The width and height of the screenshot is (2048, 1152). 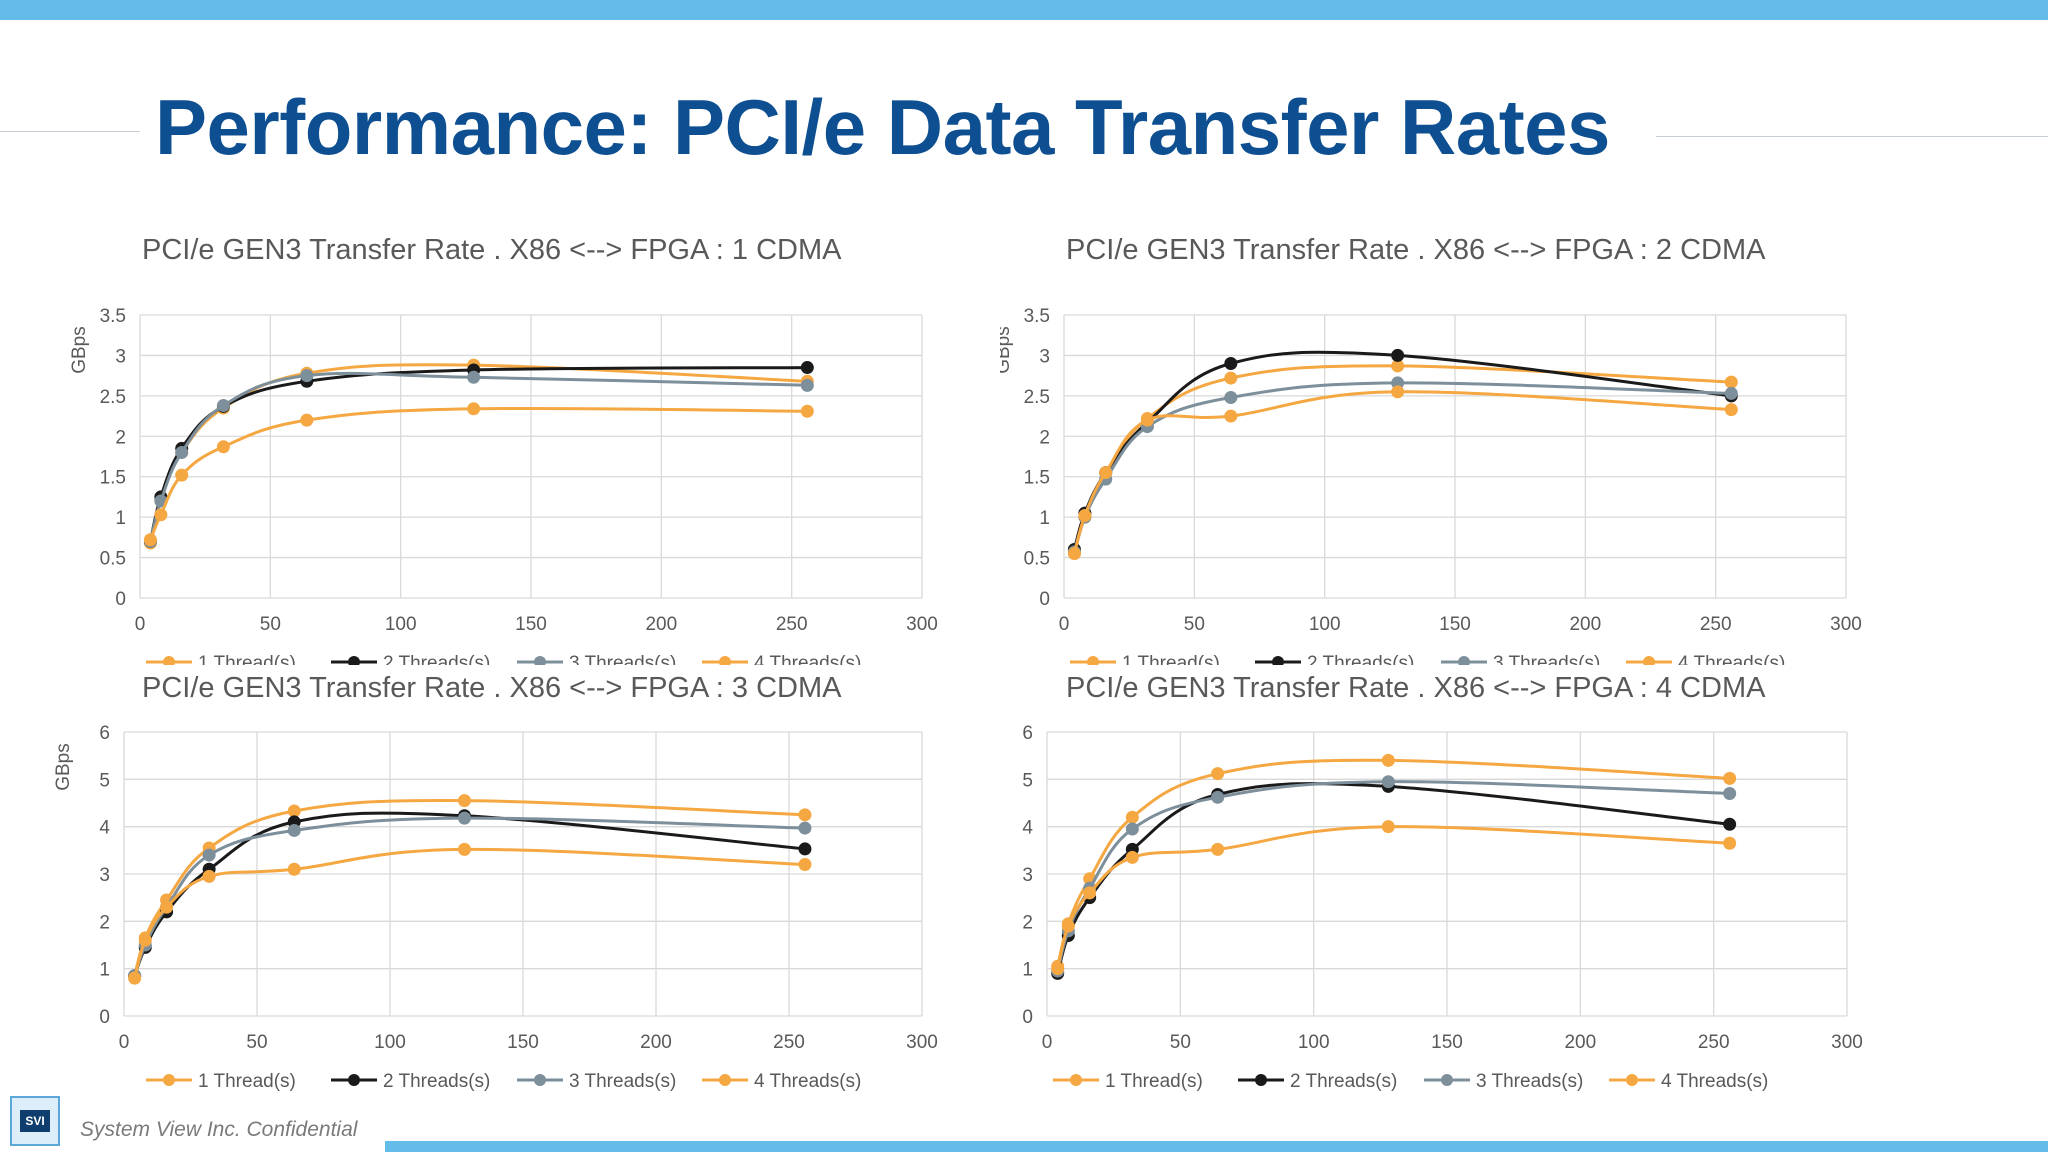 What do you see at coordinates (104, 780) in the screenshot?
I see `y-tick-label: 5` at bounding box center [104, 780].